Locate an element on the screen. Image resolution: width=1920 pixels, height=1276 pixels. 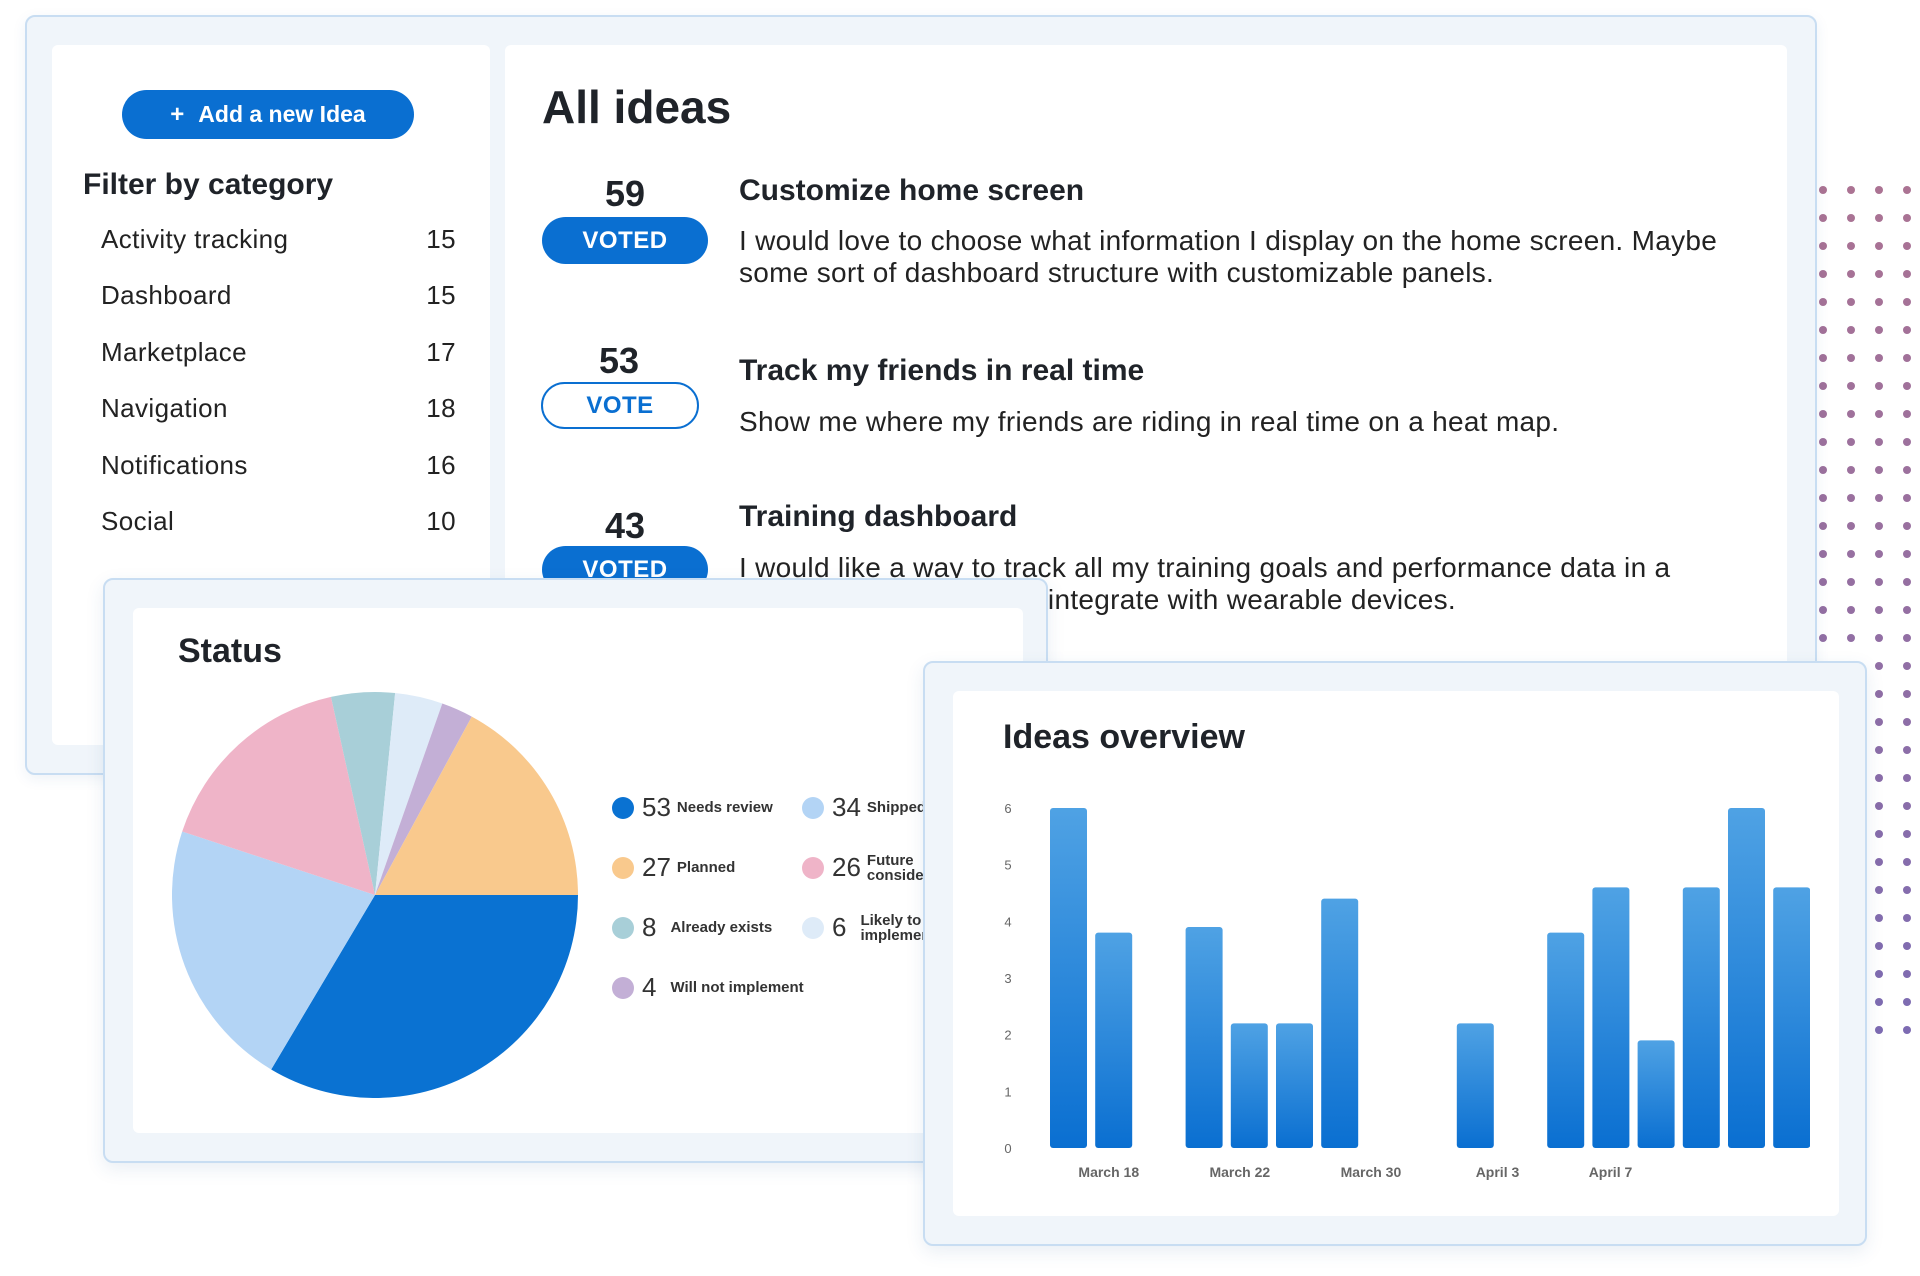
idea-title: Customize home screen is located at coordinates (912, 190).